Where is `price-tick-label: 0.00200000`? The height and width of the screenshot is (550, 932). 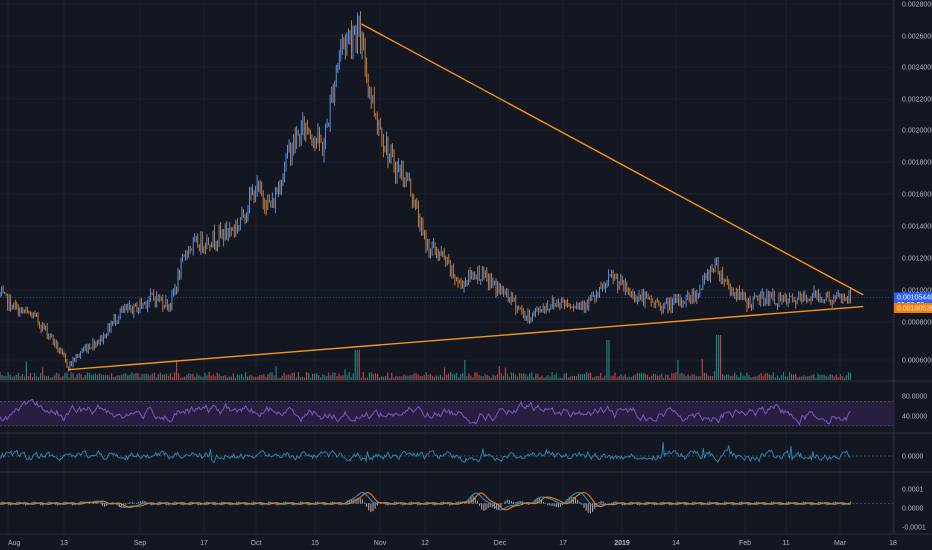
price-tick-label: 0.00200000 is located at coordinates (917, 131).